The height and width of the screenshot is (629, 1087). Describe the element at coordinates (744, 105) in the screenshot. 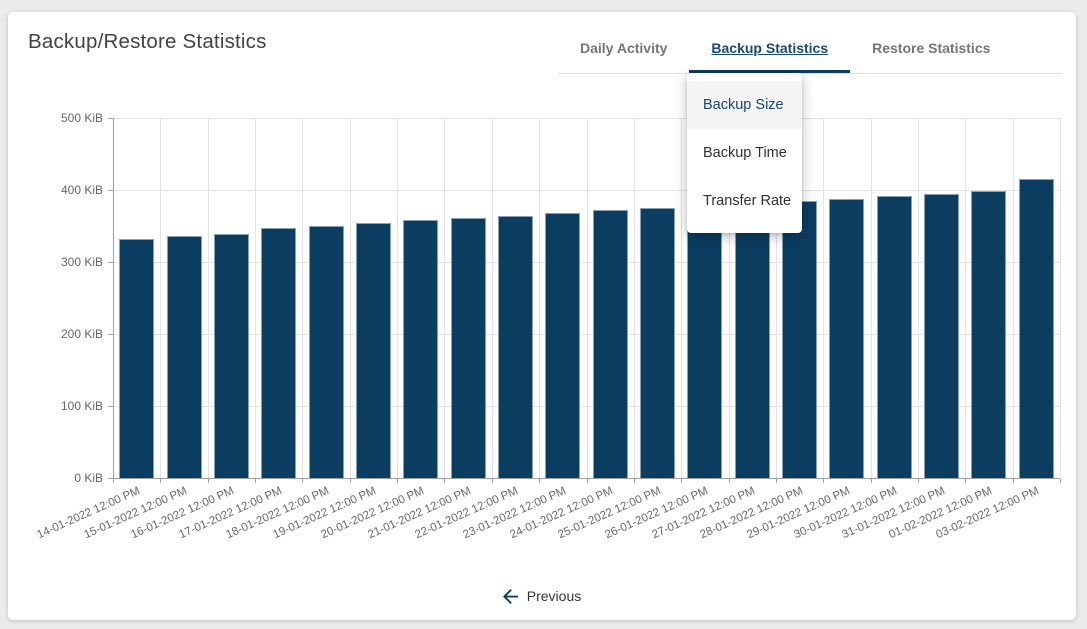

I see `menu-item-backup-size: Backup Size` at that location.